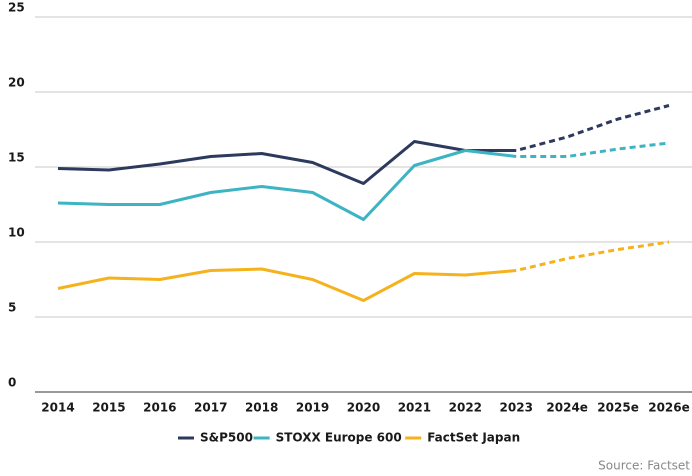  Describe the element at coordinates (210, 408) in the screenshot. I see `x-tick-label: 2017` at that location.